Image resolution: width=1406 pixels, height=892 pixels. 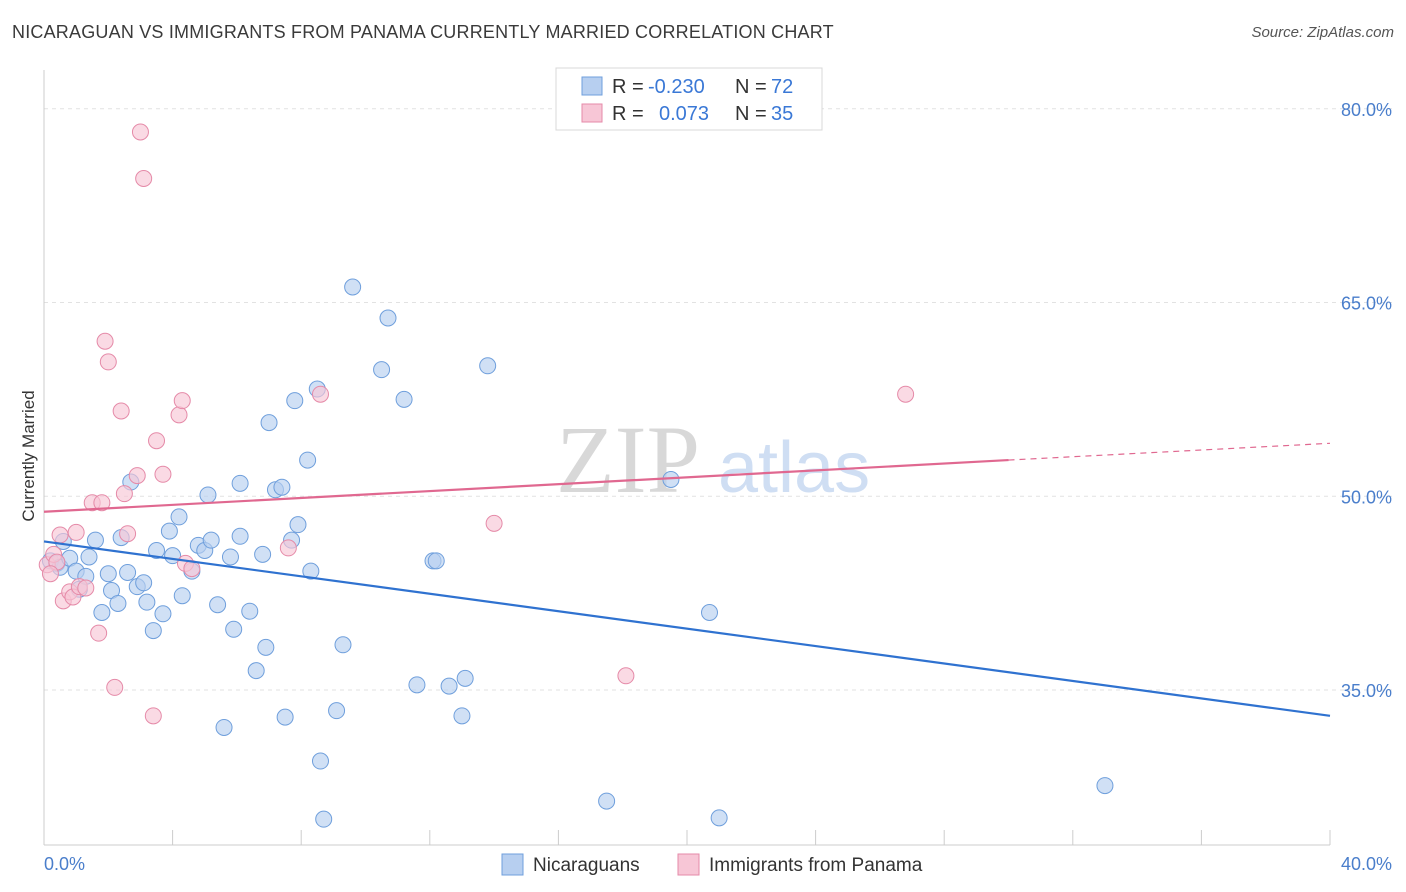 What do you see at coordinates (586, 865) in the screenshot?
I see `bottom-legend-label-nicaraguans: Nicaraguans` at bounding box center [586, 865].